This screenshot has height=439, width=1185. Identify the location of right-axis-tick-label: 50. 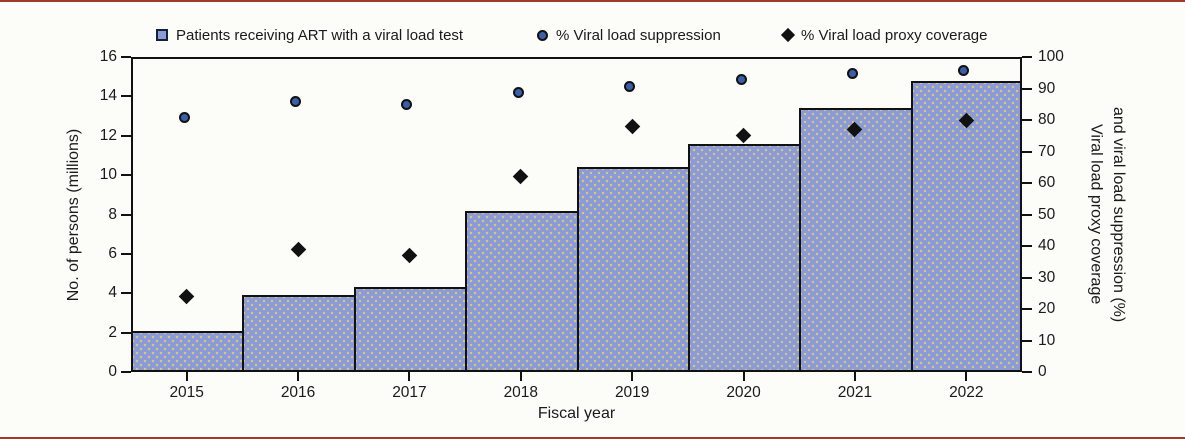
(1047, 214).